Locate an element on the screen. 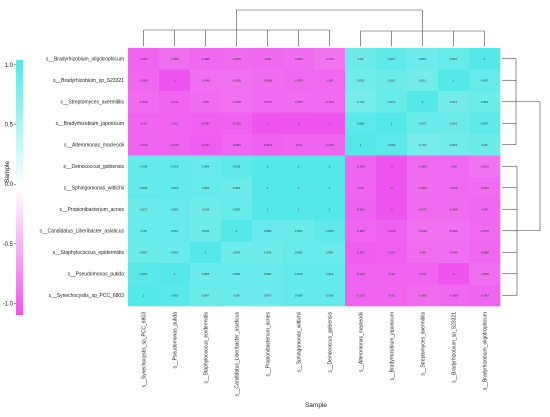 Image resolution: width=550 pixels, height=417 pixels. cell-value-label: -0.868 is located at coordinates (143, 102).